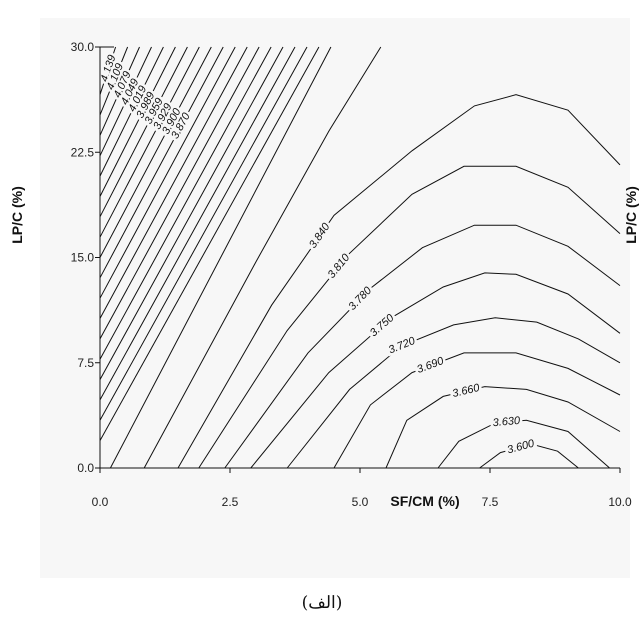 The height and width of the screenshot is (619, 644). Describe the element at coordinates (100, 502) in the screenshot. I see `x-tick-label: 0.0` at that location.